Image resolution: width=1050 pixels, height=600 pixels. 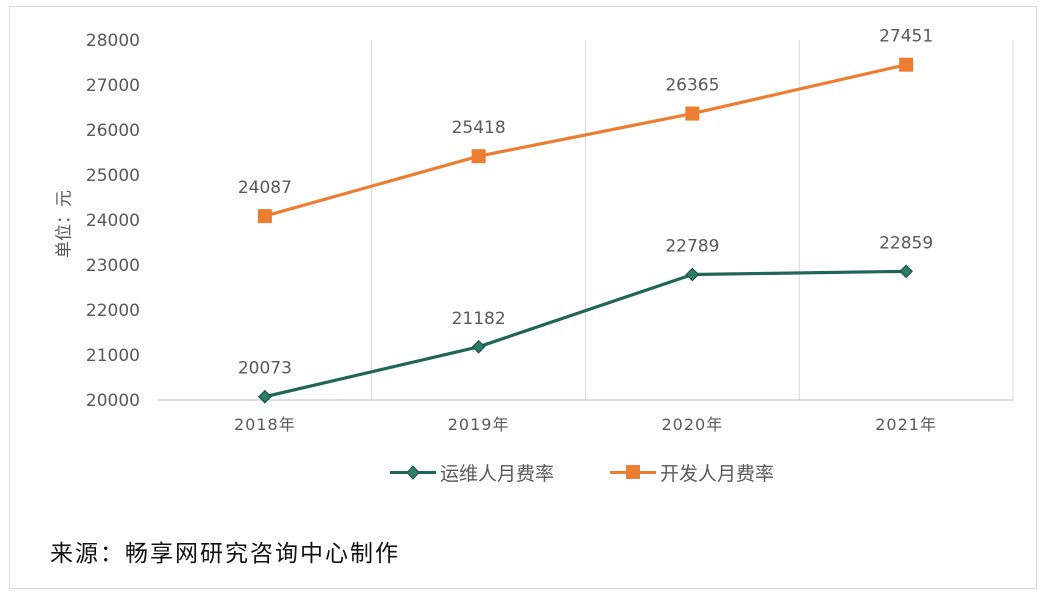 I want to click on legend-marker-dev, so click(x=633, y=472).